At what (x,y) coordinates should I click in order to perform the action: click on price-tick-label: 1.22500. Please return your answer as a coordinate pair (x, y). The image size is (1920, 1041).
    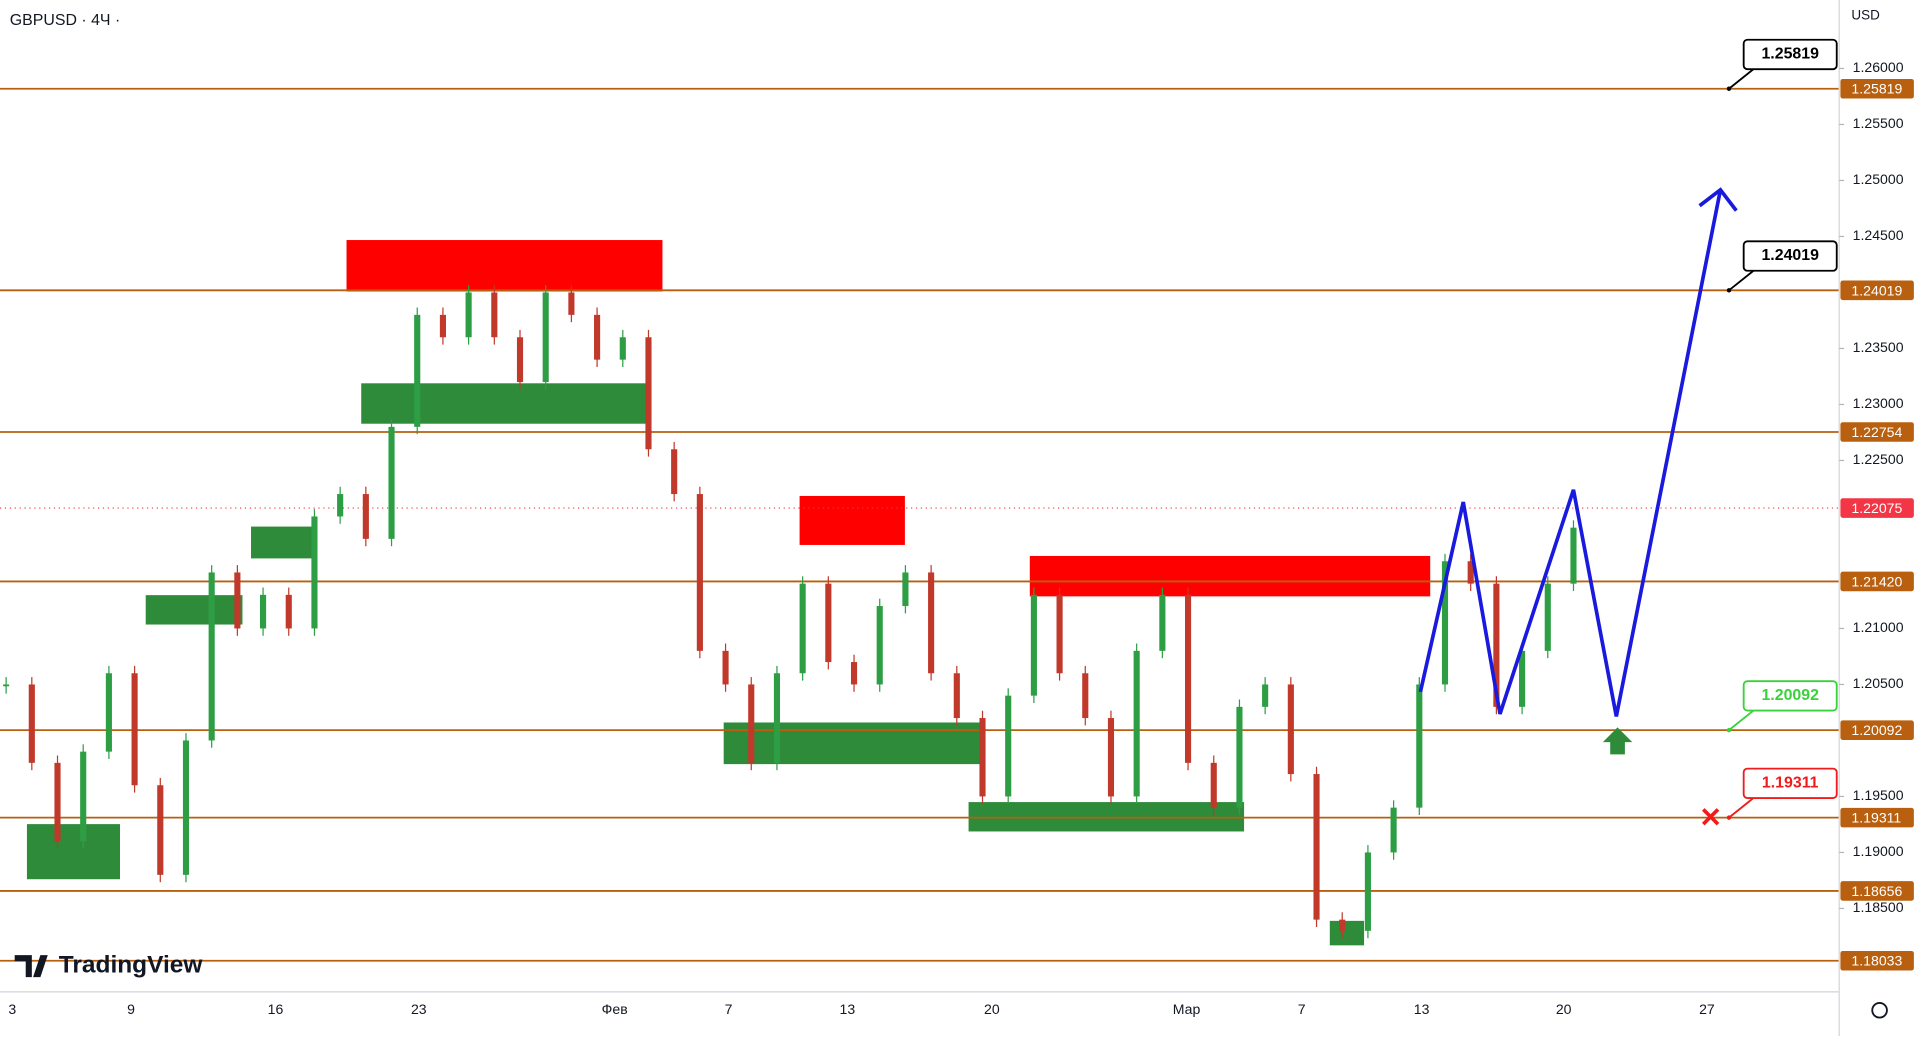
    Looking at the image, I should click on (1878, 459).